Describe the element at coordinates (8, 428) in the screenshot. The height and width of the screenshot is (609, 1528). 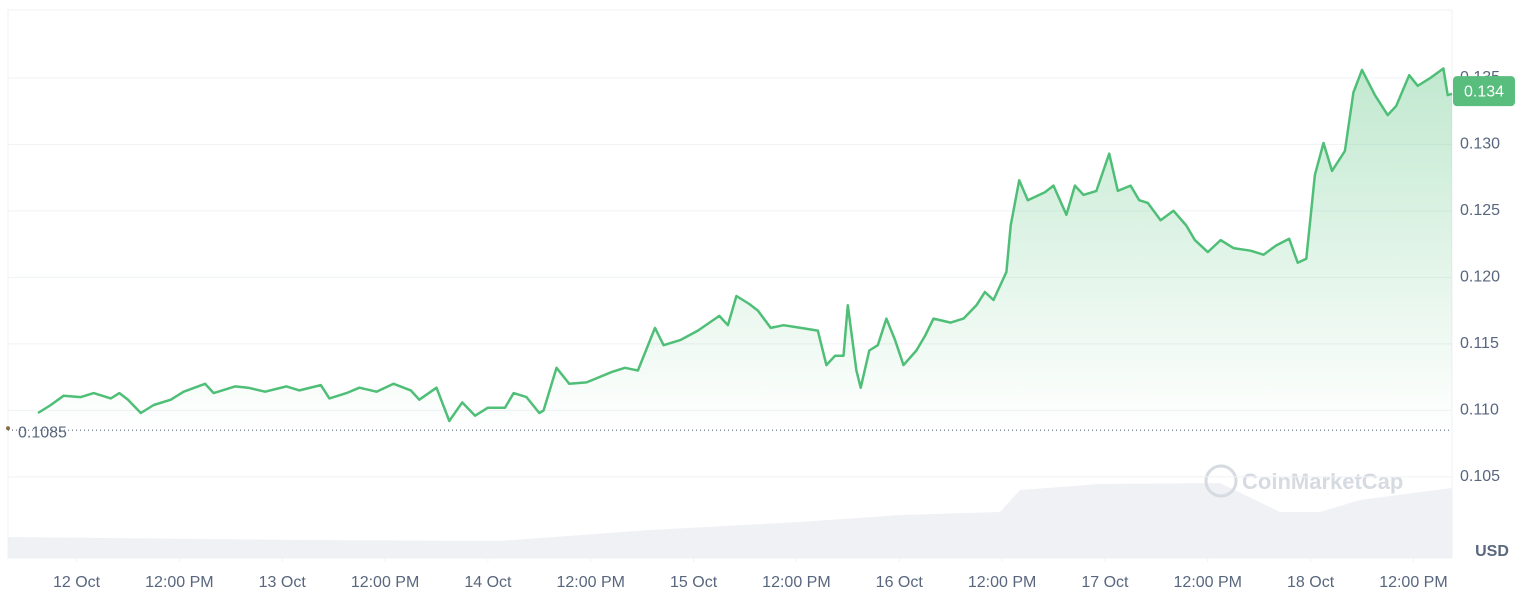
I see `open-price-dot` at that location.